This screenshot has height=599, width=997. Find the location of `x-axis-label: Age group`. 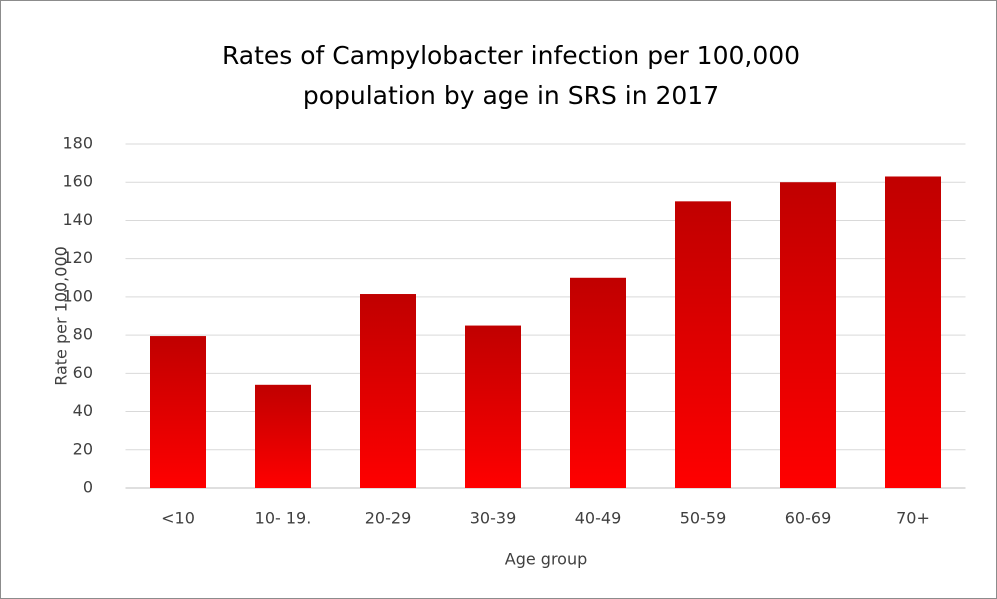

x-axis-label: Age group is located at coordinates (546, 559).